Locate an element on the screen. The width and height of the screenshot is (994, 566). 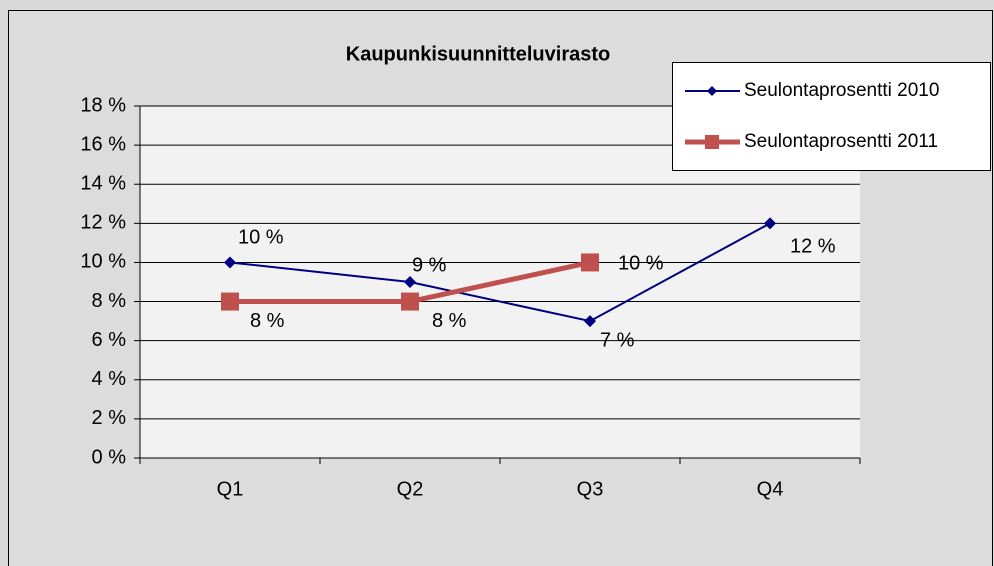
legend-label: Seulontaprosentti 2010 is located at coordinates (841, 90).